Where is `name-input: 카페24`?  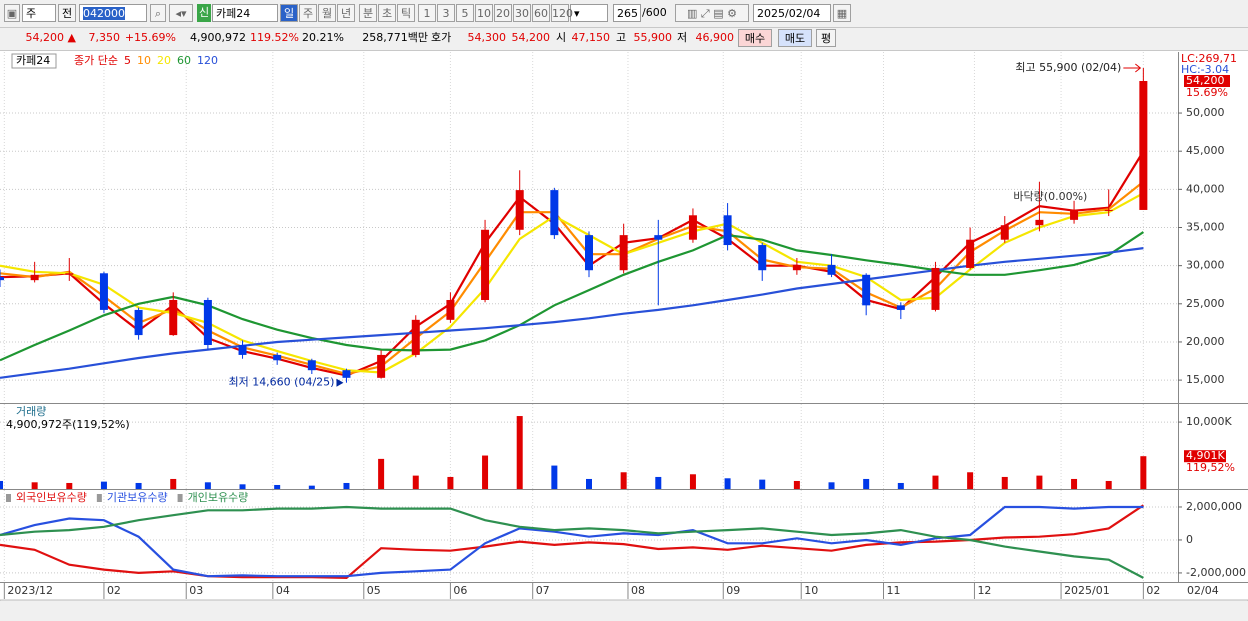 name-input: 카페24 is located at coordinates (245, 13).